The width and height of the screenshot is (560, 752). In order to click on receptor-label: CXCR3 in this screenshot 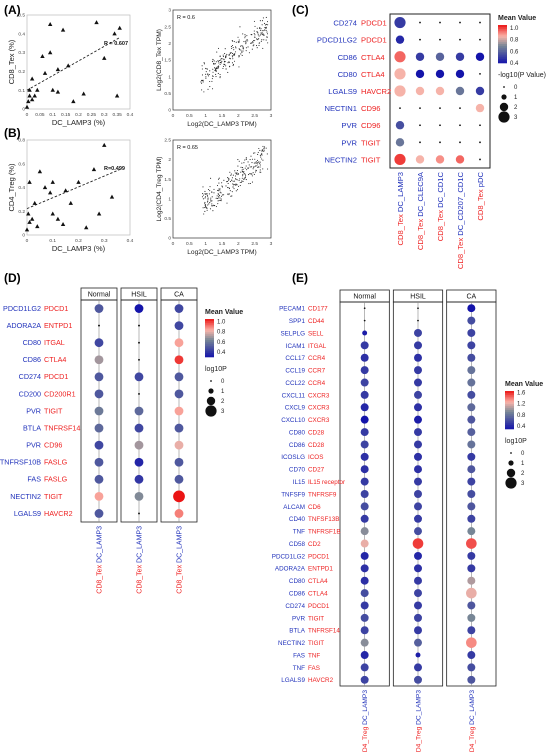, I will do `click(319, 420)`.